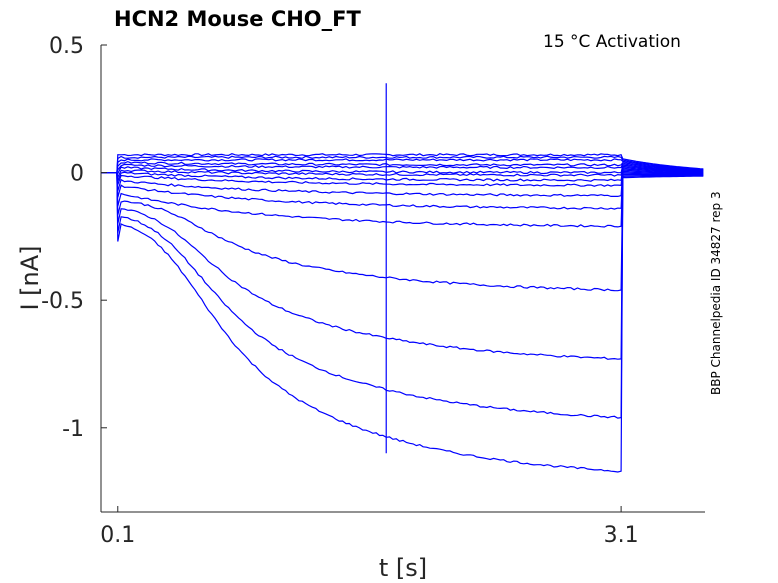 This screenshot has width=778, height=583. Describe the element at coordinates (612, 42) in the screenshot. I see `chart-annotation: 15 °C Activation` at that location.